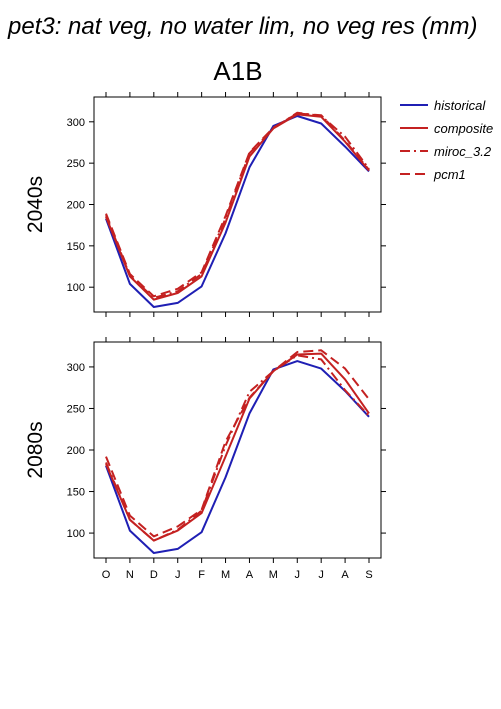 The height and width of the screenshot is (709, 501). Describe the element at coordinates (463, 151) in the screenshot. I see `legend-label: miroc_3.2` at that location.